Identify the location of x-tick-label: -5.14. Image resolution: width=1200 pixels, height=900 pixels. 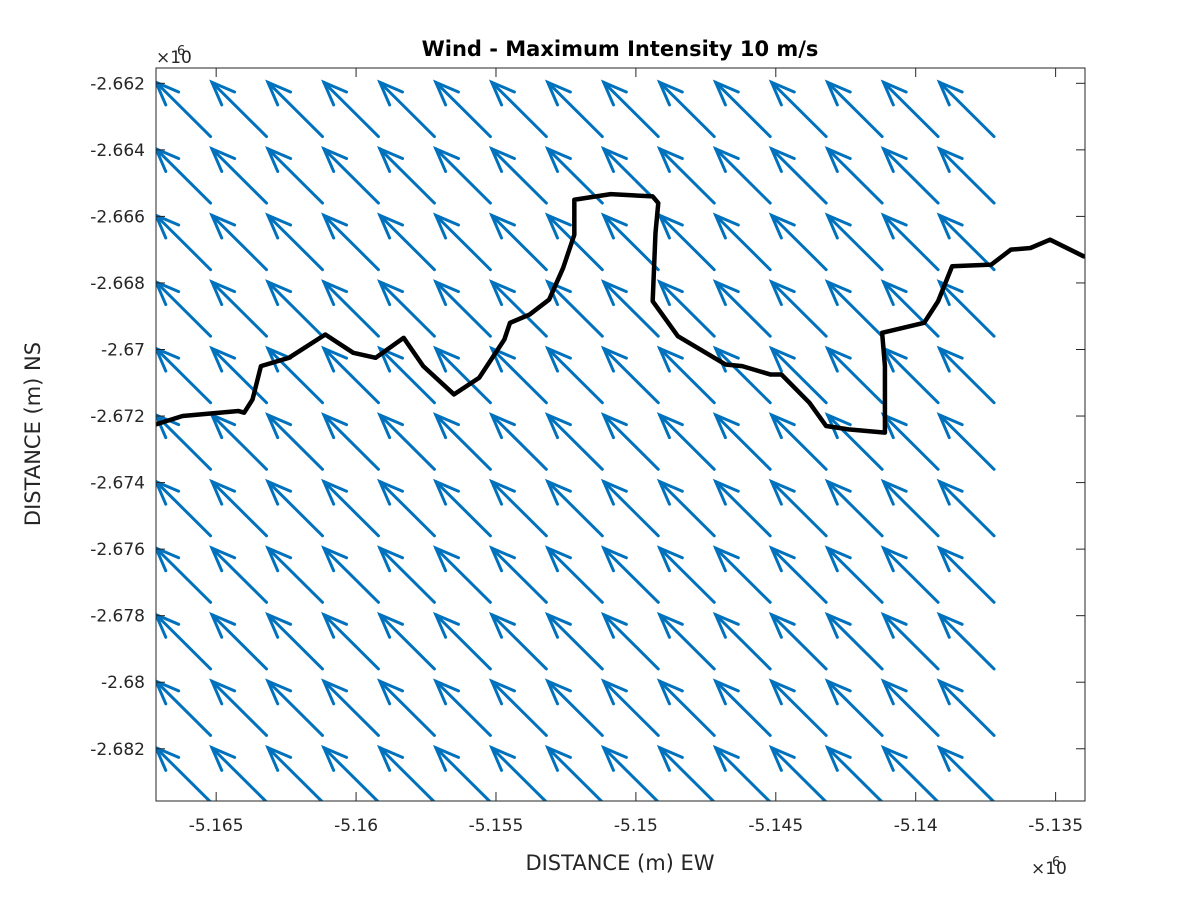
(916, 826).